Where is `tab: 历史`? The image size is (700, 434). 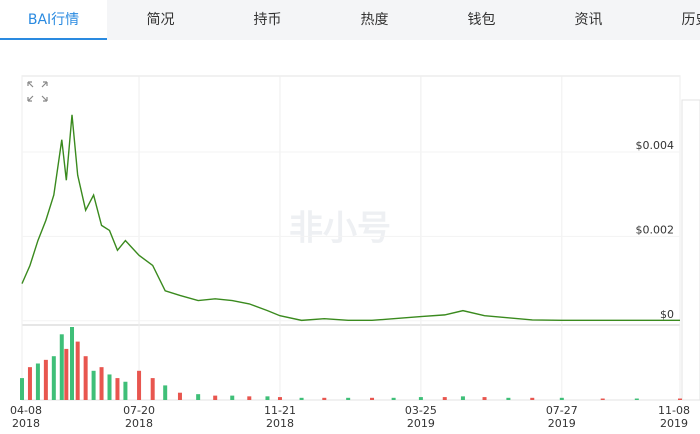 tab: 历史 is located at coordinates (690, 20).